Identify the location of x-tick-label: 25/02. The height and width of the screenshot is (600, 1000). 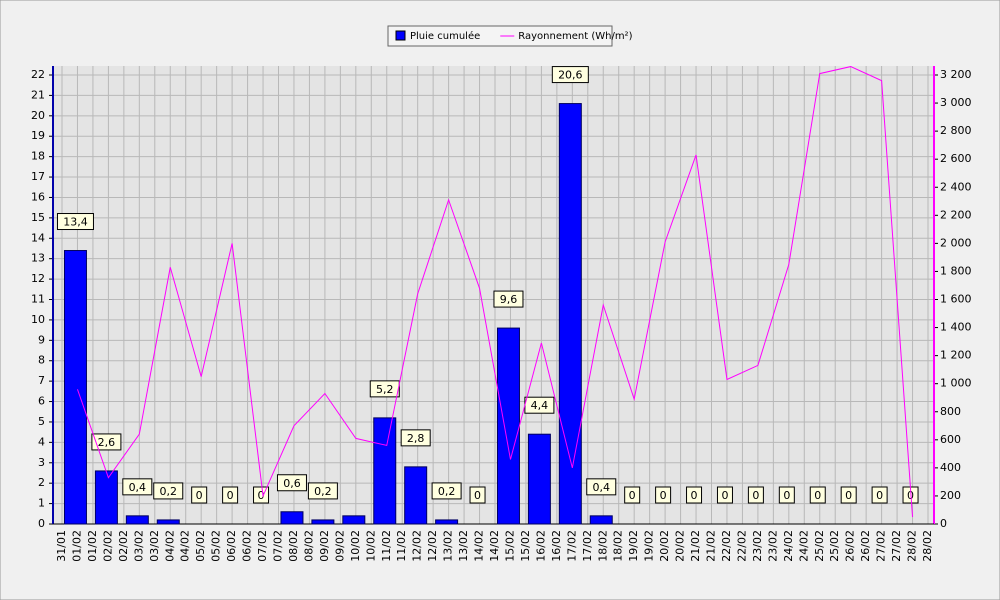
(834, 546).